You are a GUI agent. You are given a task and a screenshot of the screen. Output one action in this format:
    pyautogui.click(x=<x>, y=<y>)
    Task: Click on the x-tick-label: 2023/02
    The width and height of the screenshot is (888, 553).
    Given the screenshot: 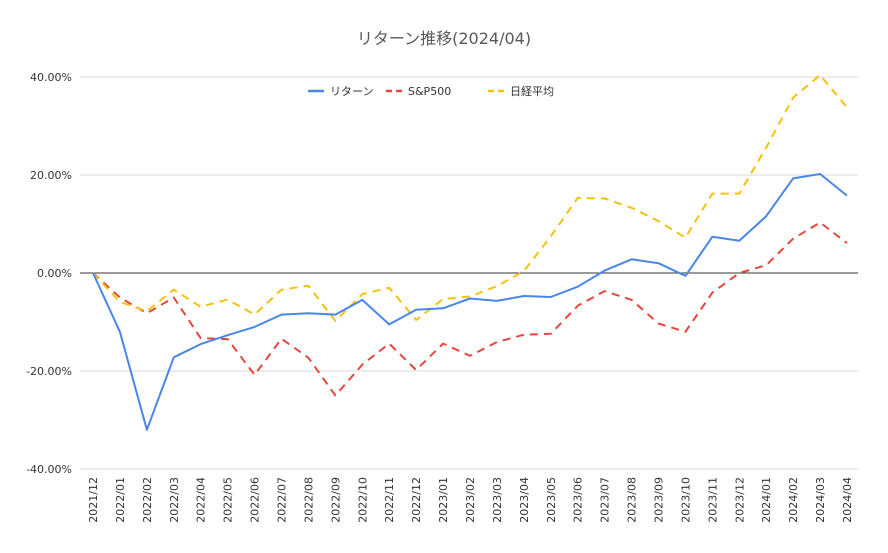 What is the action you would take?
    pyautogui.click(x=470, y=500)
    